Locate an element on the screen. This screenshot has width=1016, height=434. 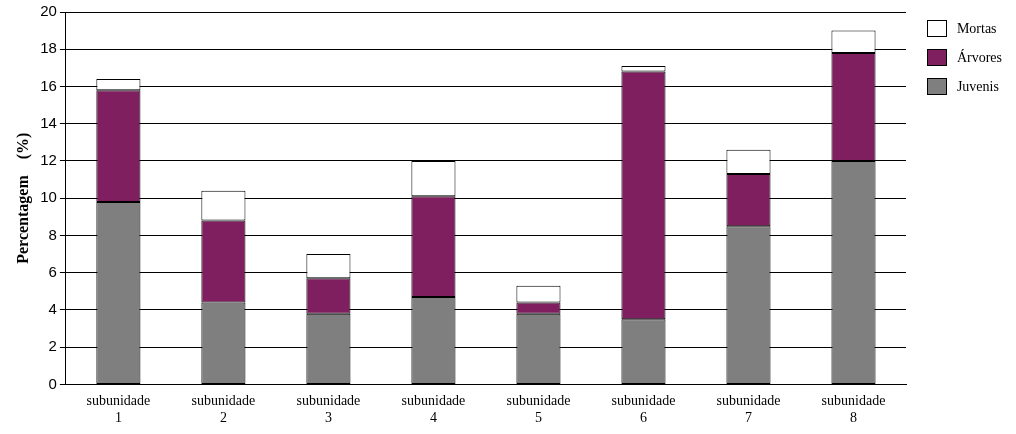
x-tick-label: subunidade 8 is located at coordinates (853, 409).